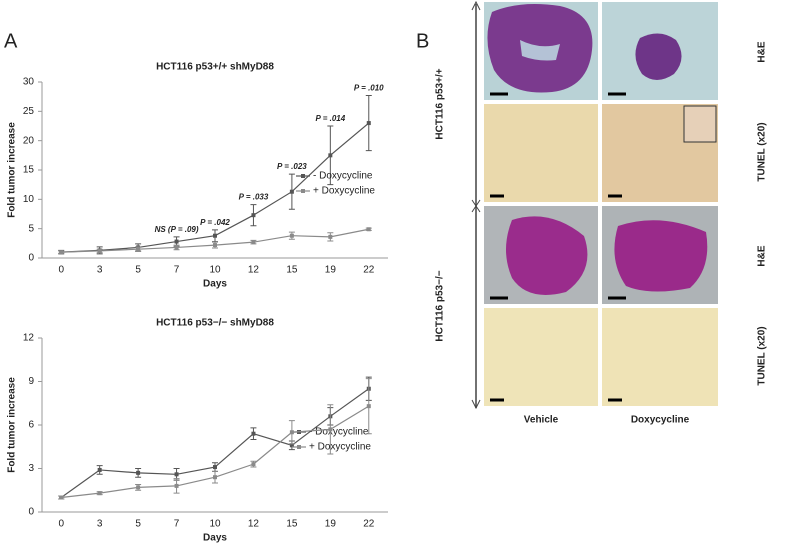  Describe the element at coordinates (177, 229) in the screenshot. I see `annotation: NS (P = .09)` at that location.